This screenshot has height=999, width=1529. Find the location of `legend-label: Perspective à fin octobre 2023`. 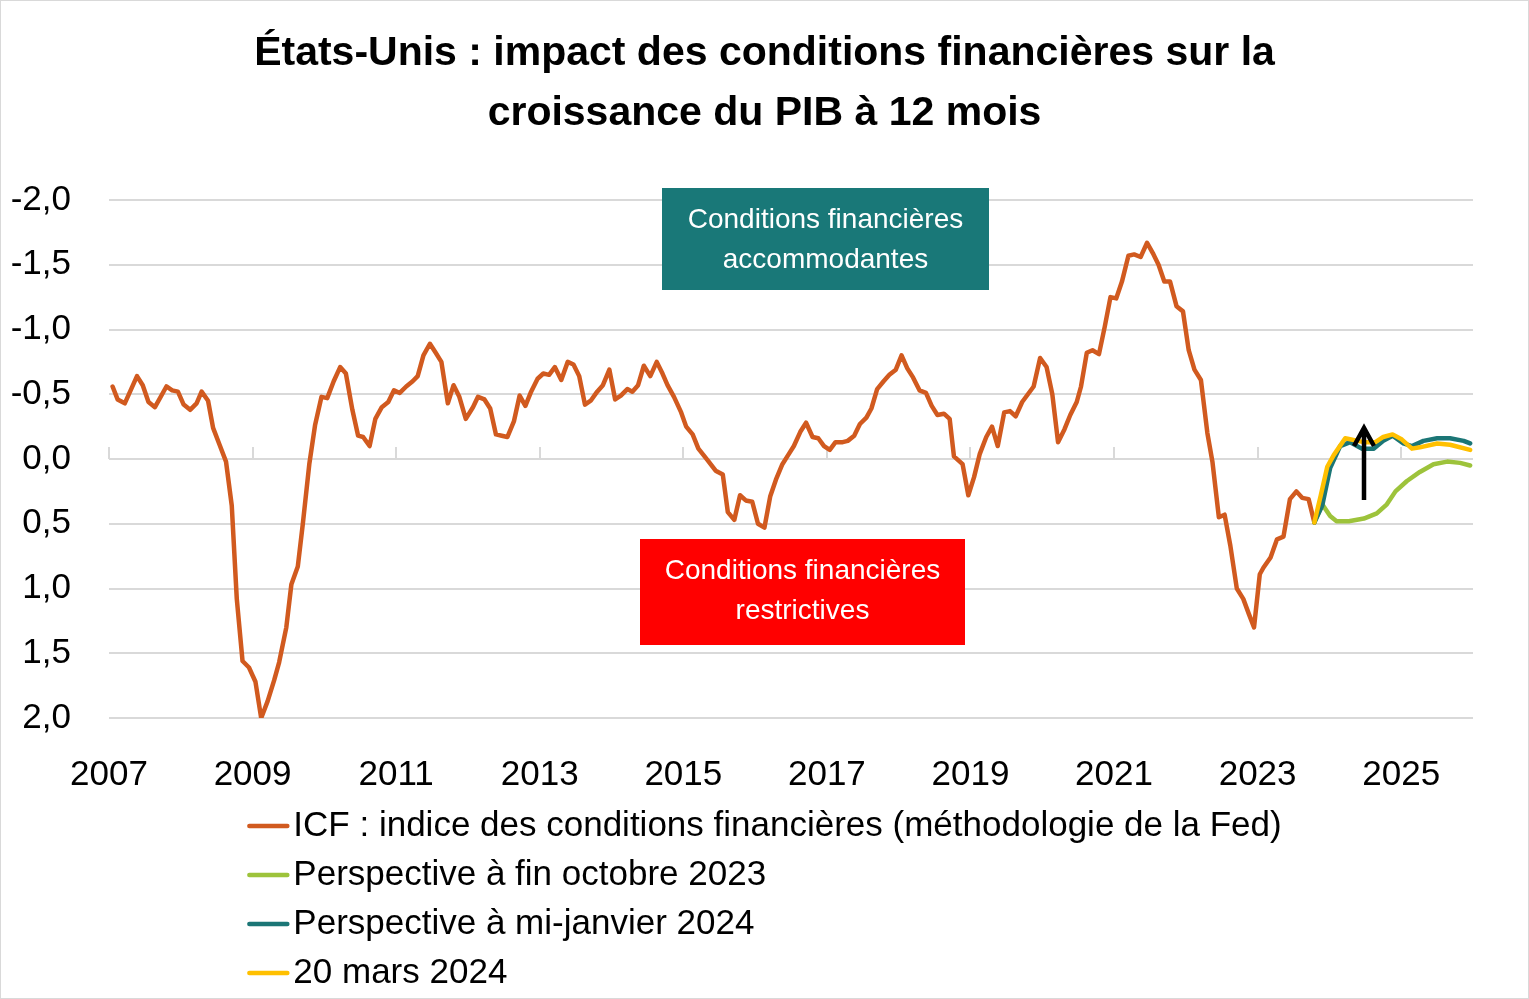

legend-label: Perspective à fin octobre 2023 is located at coordinates (530, 872).